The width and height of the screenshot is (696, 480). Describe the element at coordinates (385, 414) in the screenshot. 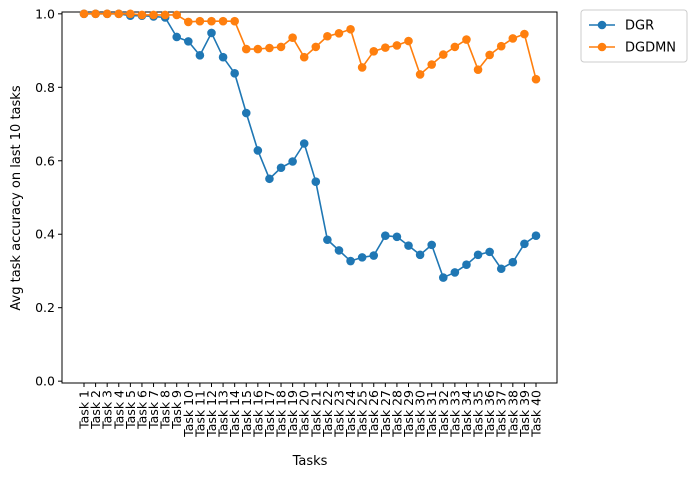

I see `x-tick-label: Task 27` at that location.